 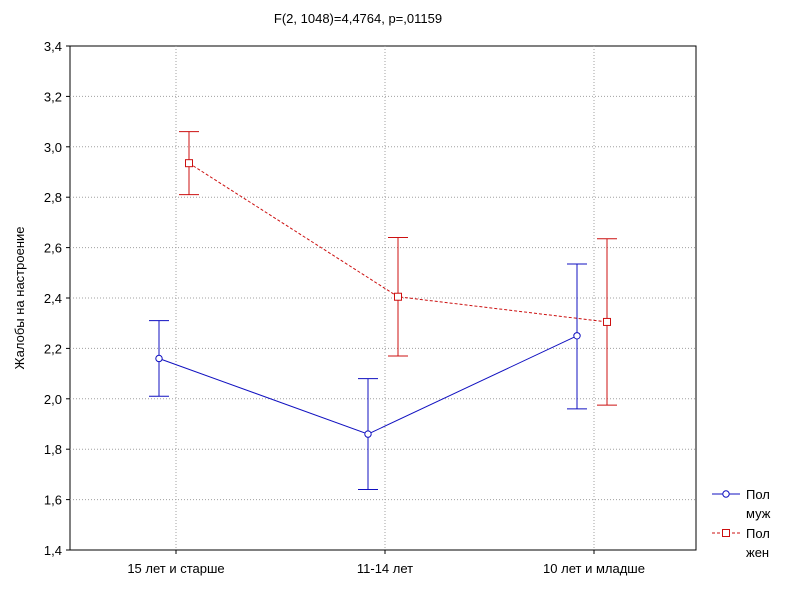 What do you see at coordinates (175, 568) in the screenshot?
I see `x-tick-label: 15 лет и старше` at bounding box center [175, 568].